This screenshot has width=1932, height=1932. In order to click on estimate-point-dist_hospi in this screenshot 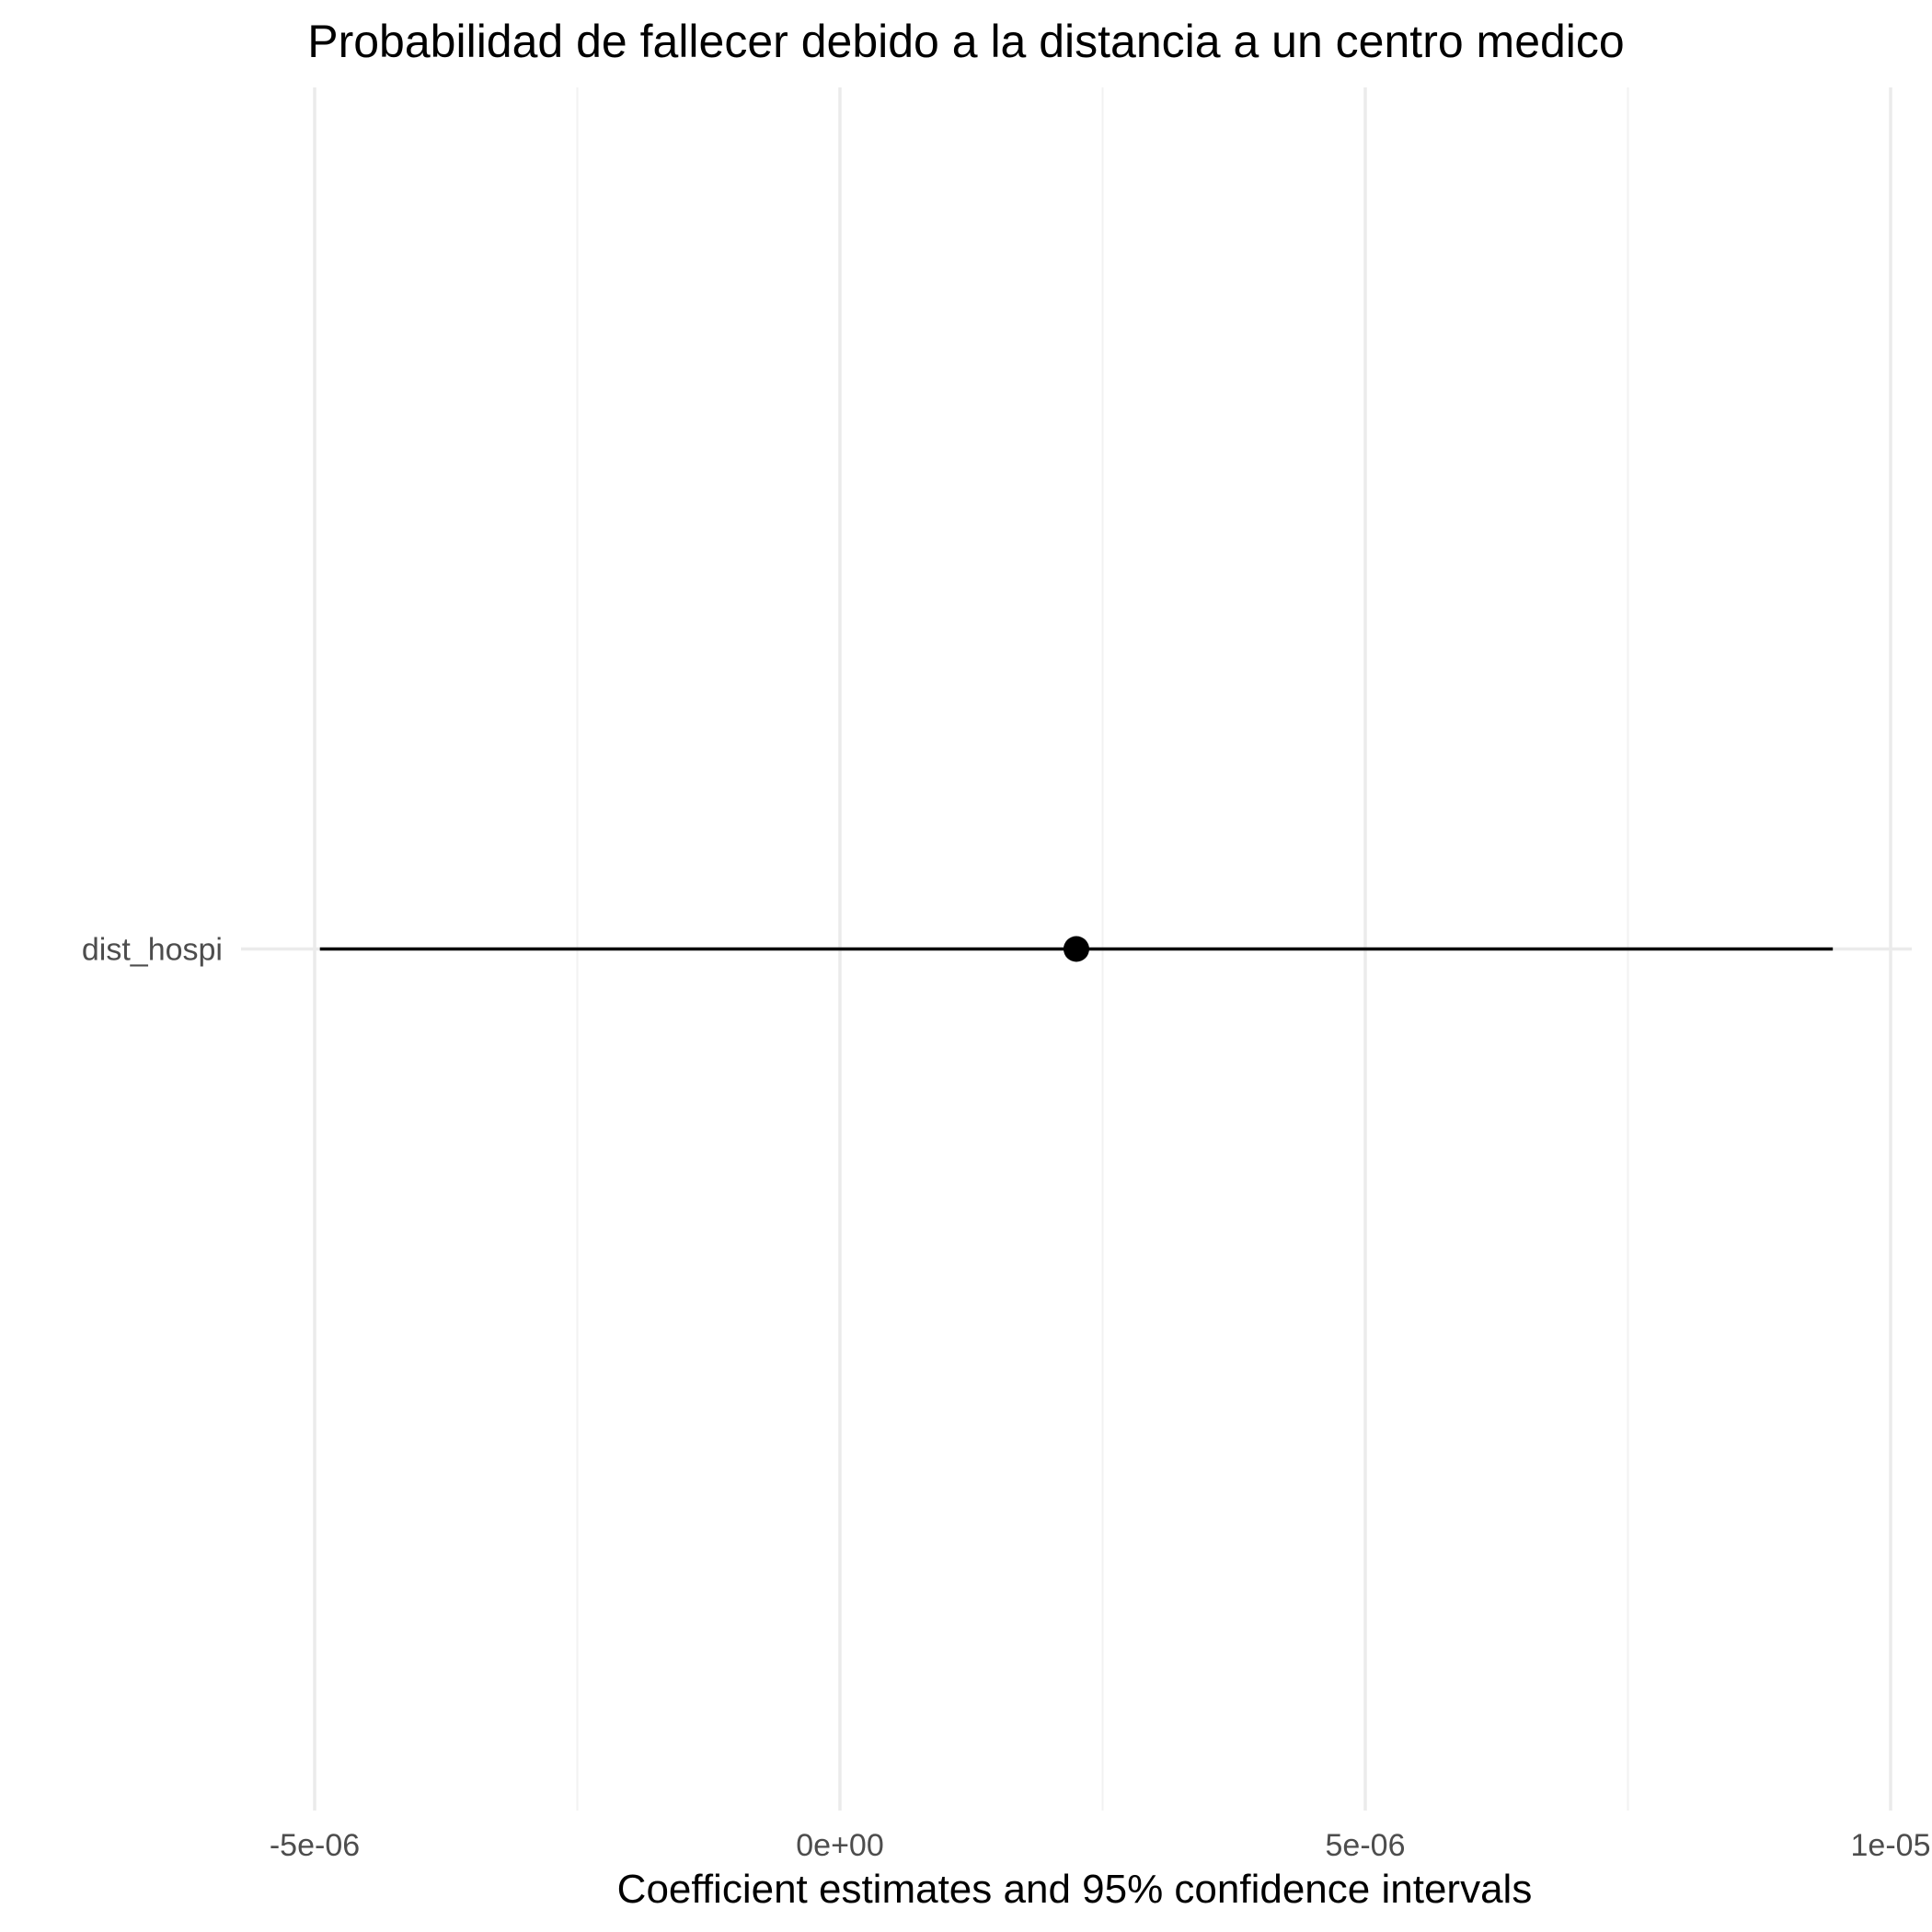, I will do `click(1076, 949)`.